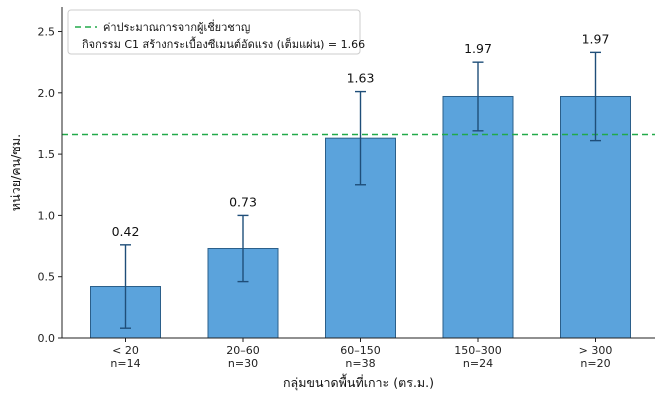 The image size is (661, 400). Describe the element at coordinates (596, 350) in the screenshot. I see `x-tick-label-4: > 300` at that location.